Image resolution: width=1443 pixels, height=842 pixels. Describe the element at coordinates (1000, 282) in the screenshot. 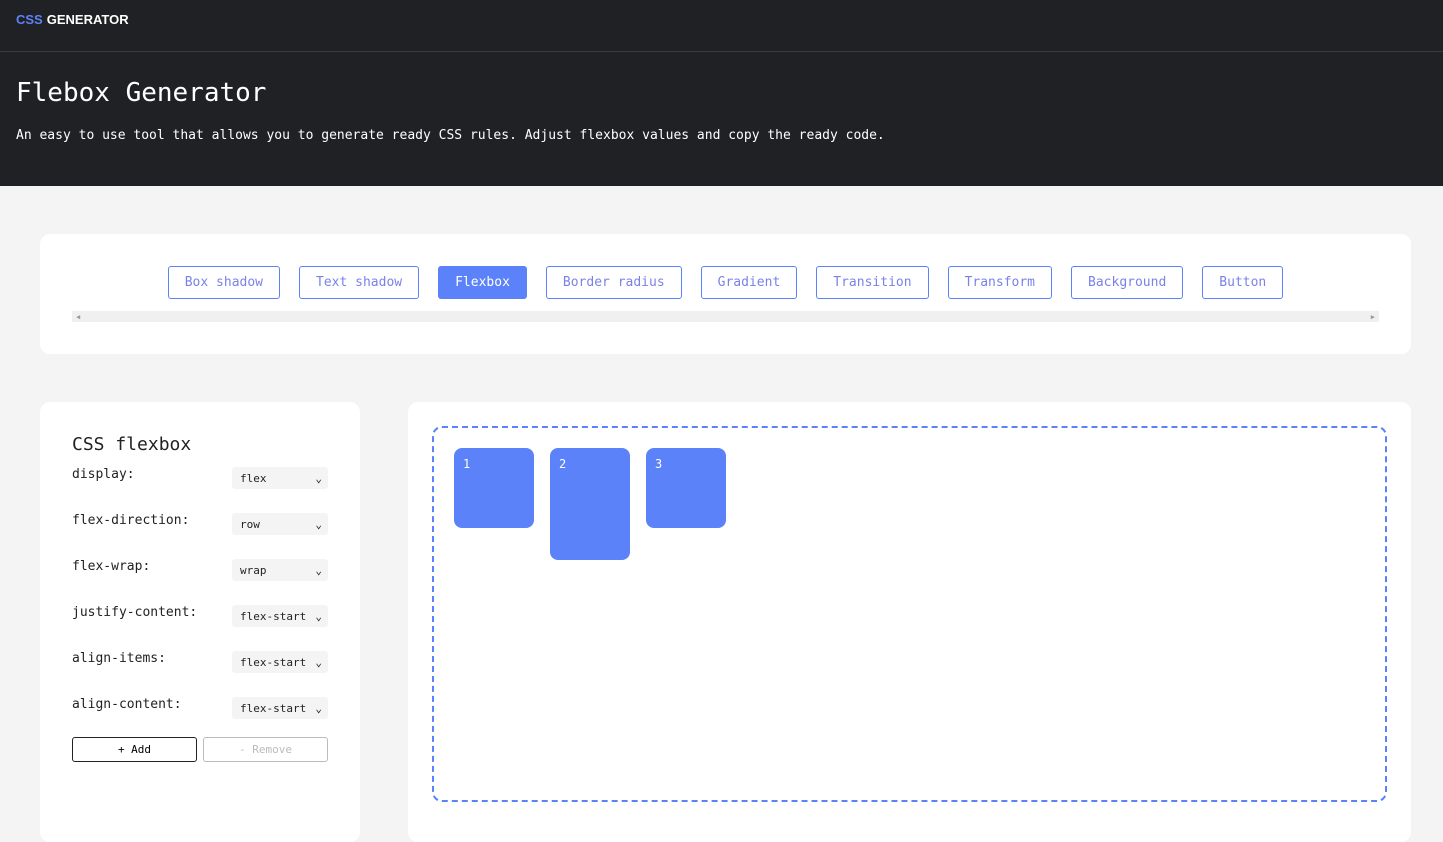

I see `tab-transform: Transform` at that location.